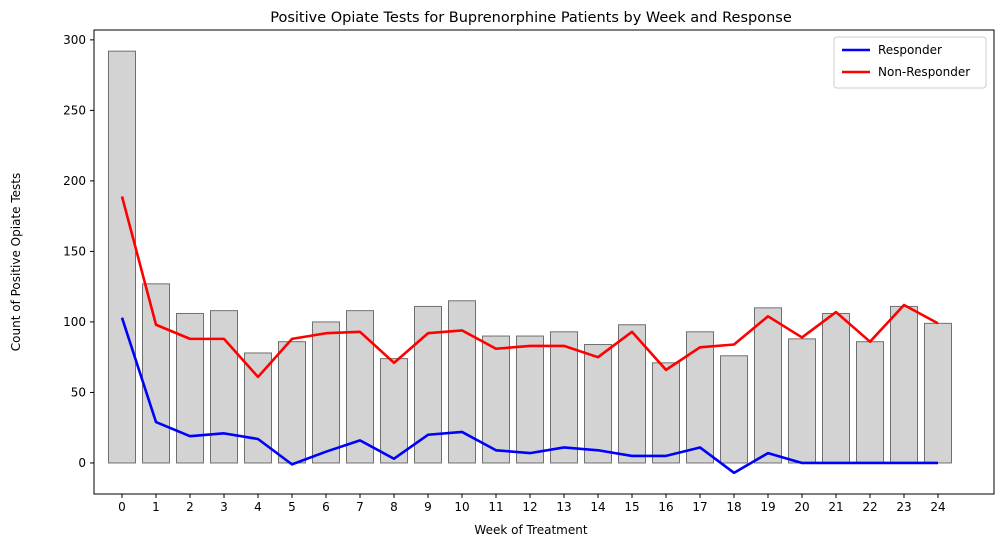 This screenshot has width=1005, height=547. Describe the element at coordinates (122, 507) in the screenshot. I see `x-tick-label: 0` at that location.